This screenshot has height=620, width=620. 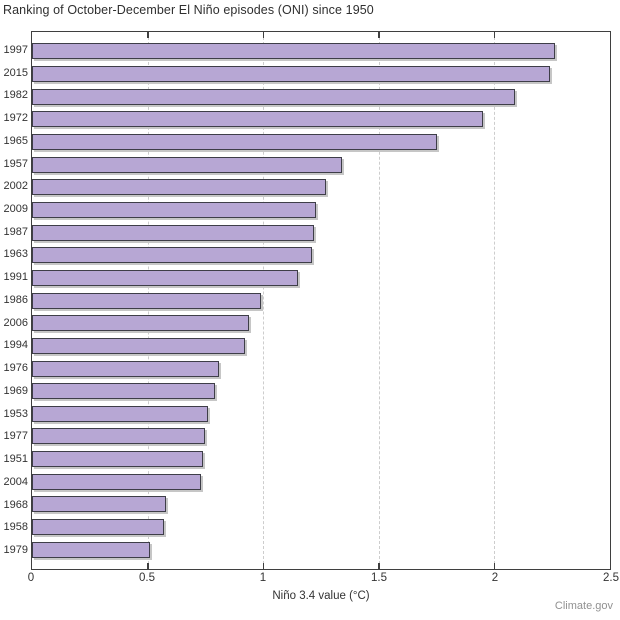 What do you see at coordinates (257, 119) in the screenshot?
I see `bar-1972` at bounding box center [257, 119].